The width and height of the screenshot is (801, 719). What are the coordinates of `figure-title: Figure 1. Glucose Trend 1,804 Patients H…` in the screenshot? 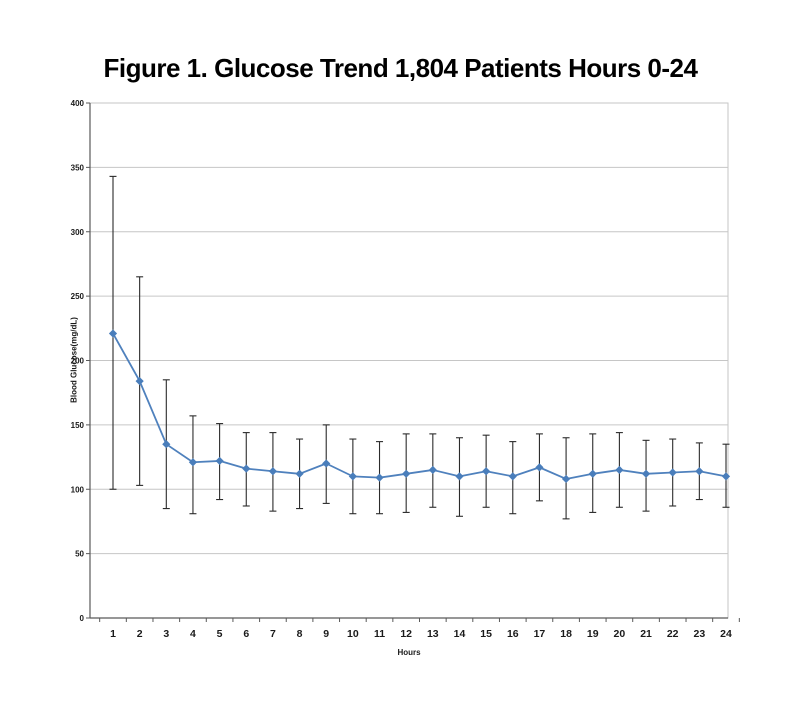 It's located at (400, 68).